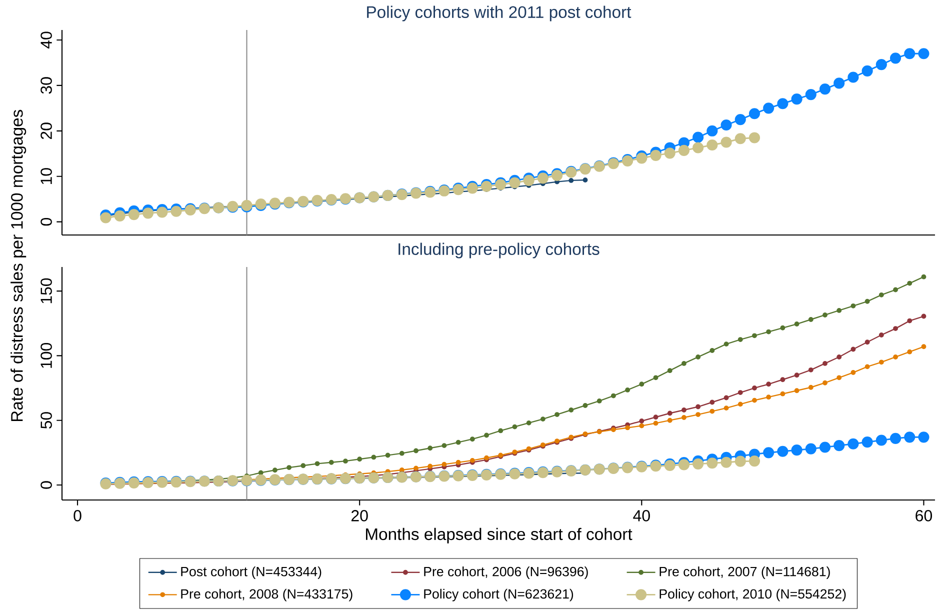 This screenshot has width=940, height=615. What do you see at coordinates (46, 131) in the screenshot?
I see `y-tick-label: 20` at bounding box center [46, 131].